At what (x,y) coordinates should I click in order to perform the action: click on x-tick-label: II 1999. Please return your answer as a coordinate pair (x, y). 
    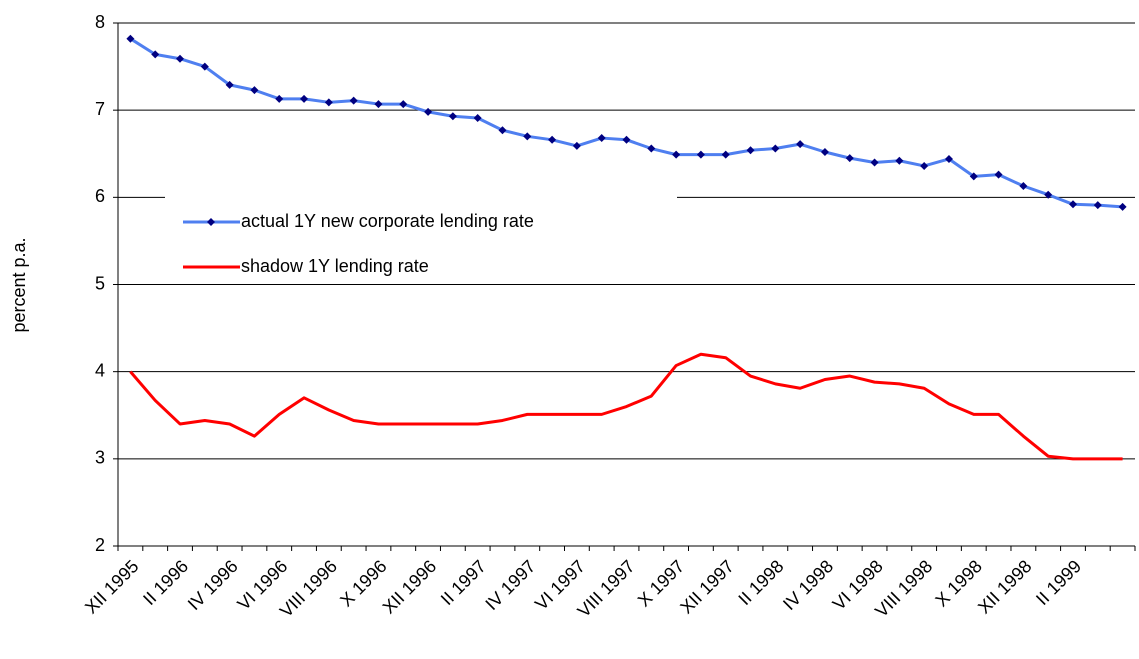
    Looking at the image, I should click on (1058, 582).